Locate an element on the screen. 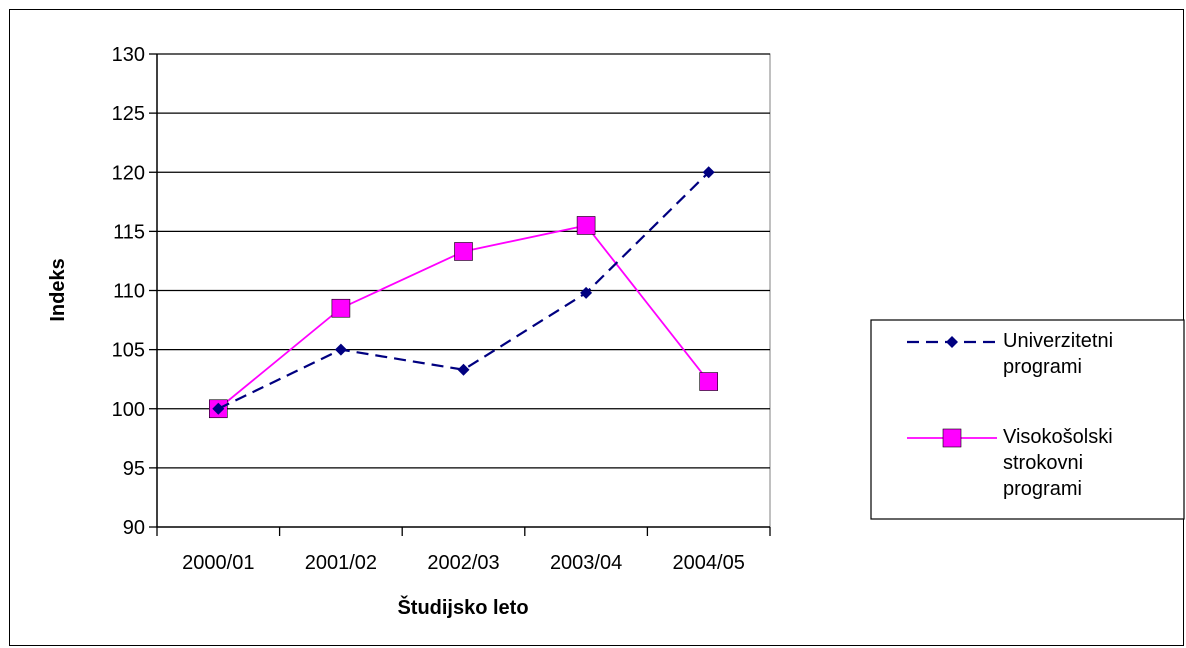  x-tick-label: 2001/02 is located at coordinates (341, 563).